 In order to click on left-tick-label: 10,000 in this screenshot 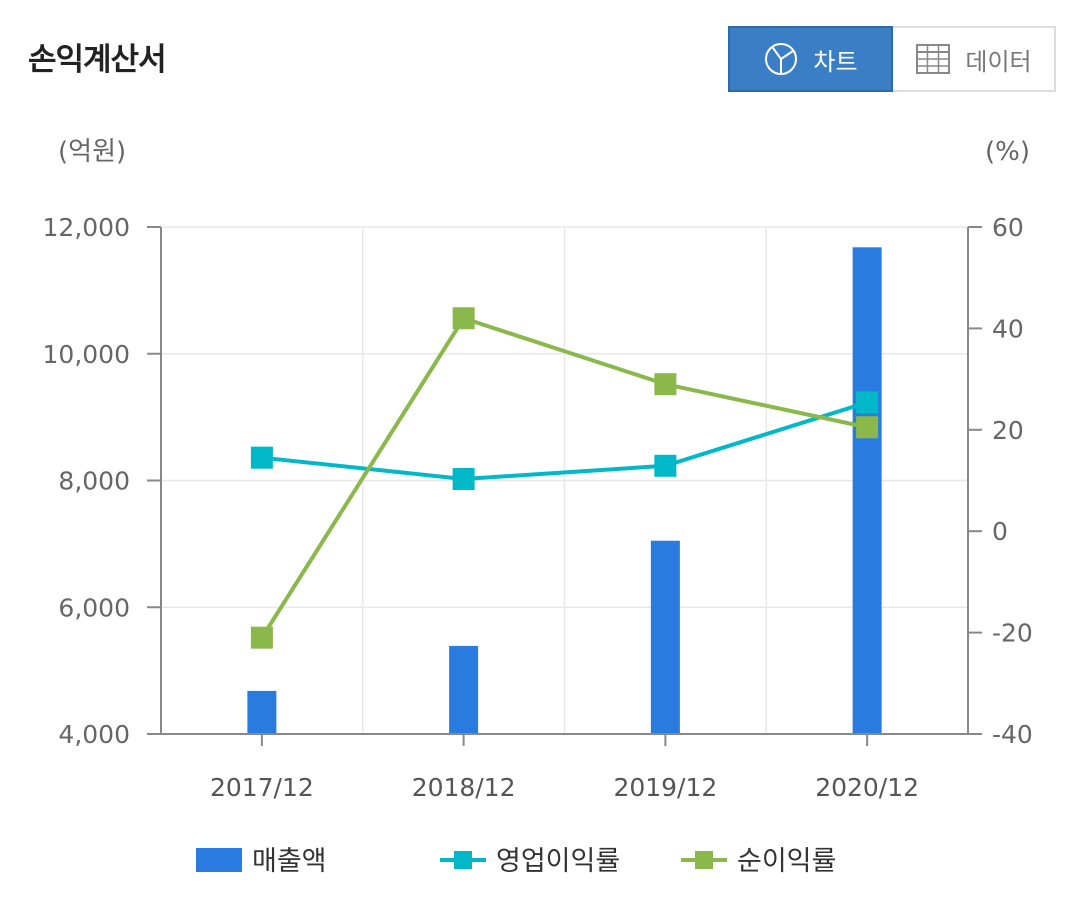, I will do `click(86, 354)`.